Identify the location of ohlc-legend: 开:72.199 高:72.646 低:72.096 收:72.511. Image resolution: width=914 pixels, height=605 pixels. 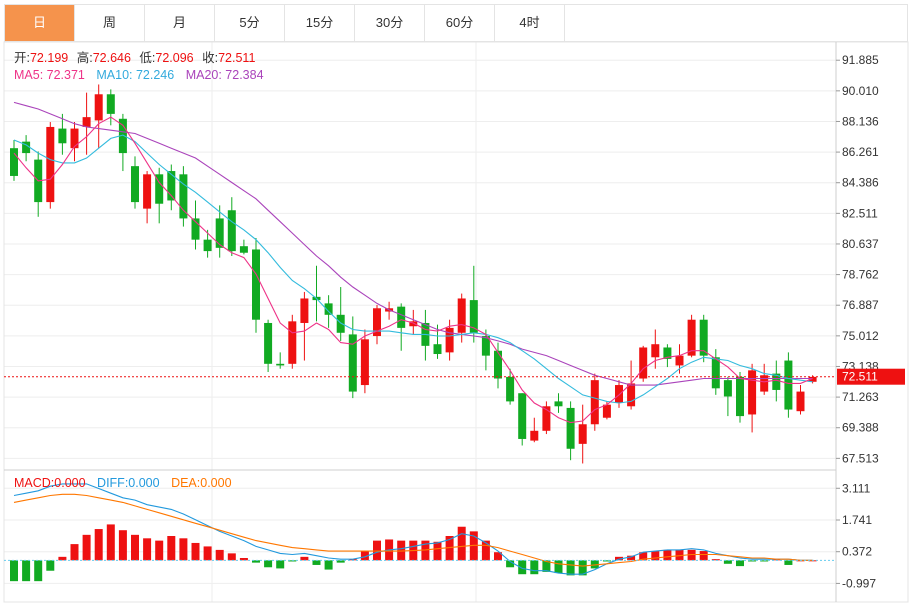
(134, 57).